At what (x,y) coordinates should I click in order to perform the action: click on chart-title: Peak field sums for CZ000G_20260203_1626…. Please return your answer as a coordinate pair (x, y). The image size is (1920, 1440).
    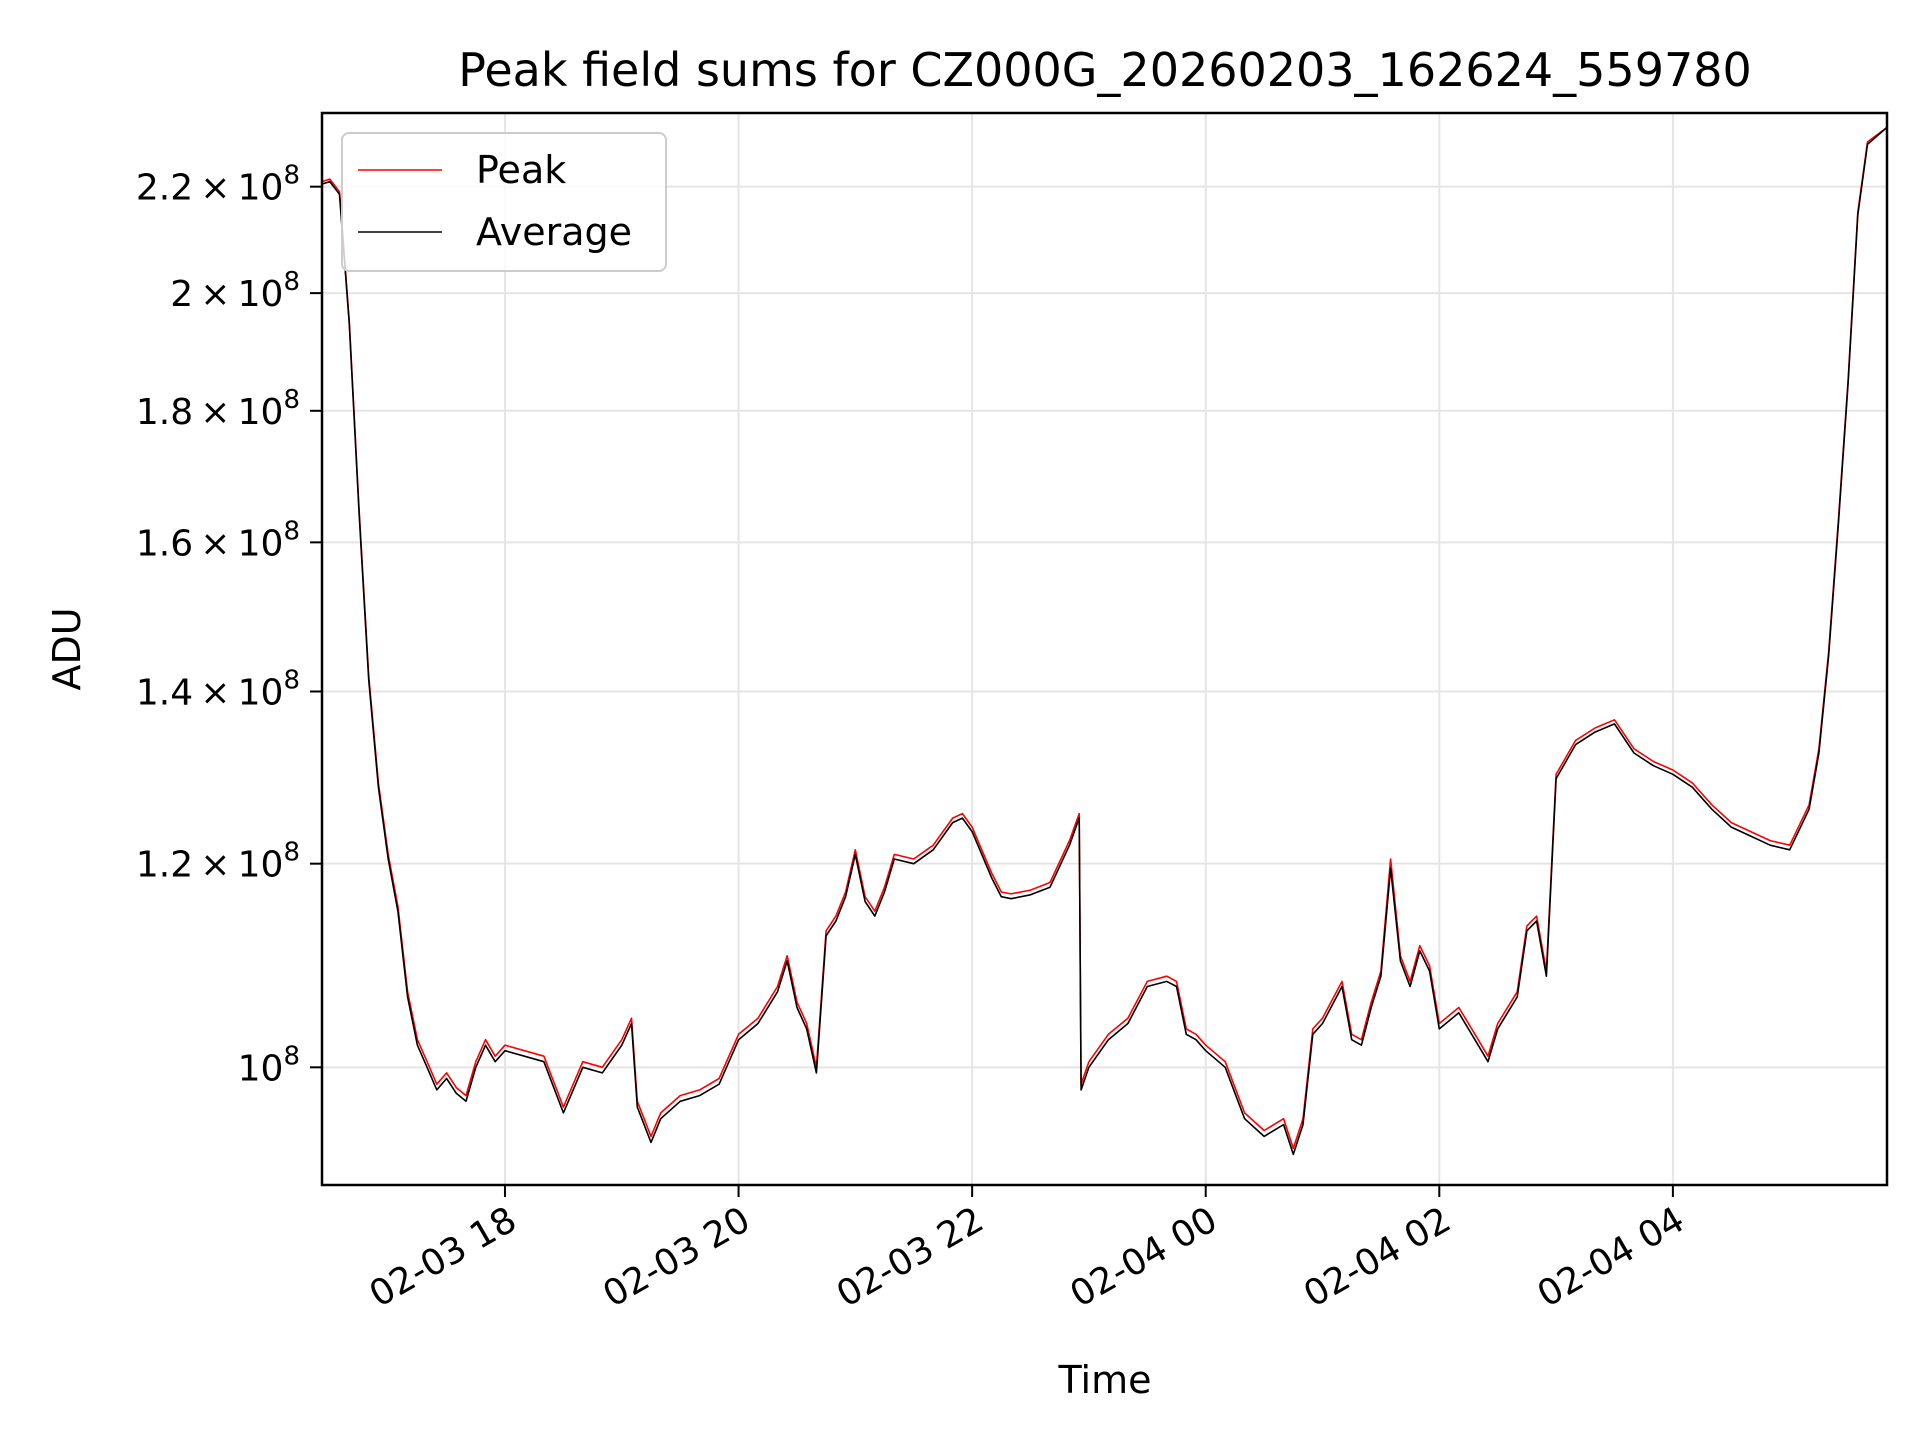
    Looking at the image, I should click on (1105, 70).